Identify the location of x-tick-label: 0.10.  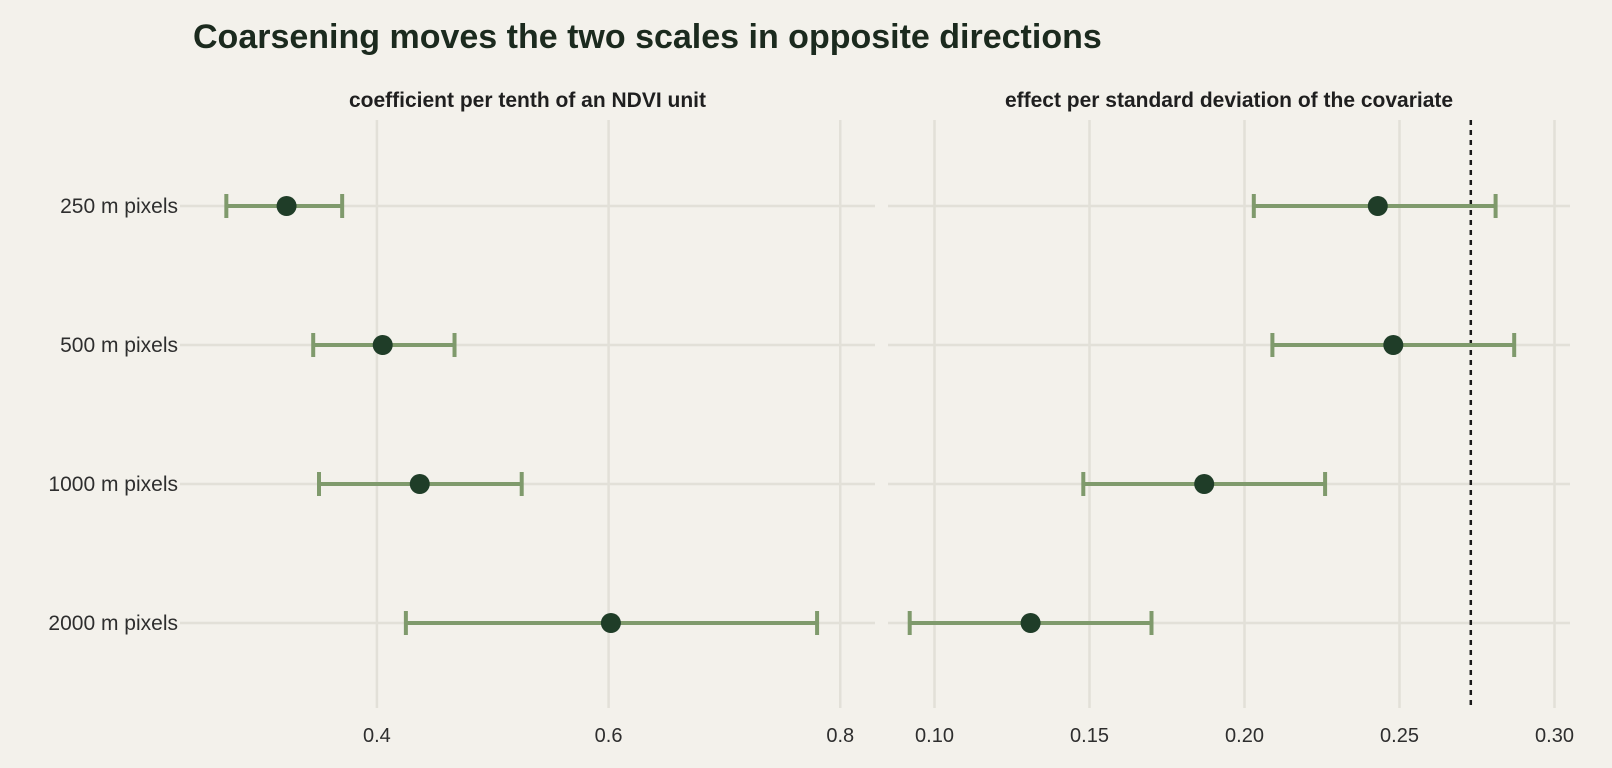
(934, 736).